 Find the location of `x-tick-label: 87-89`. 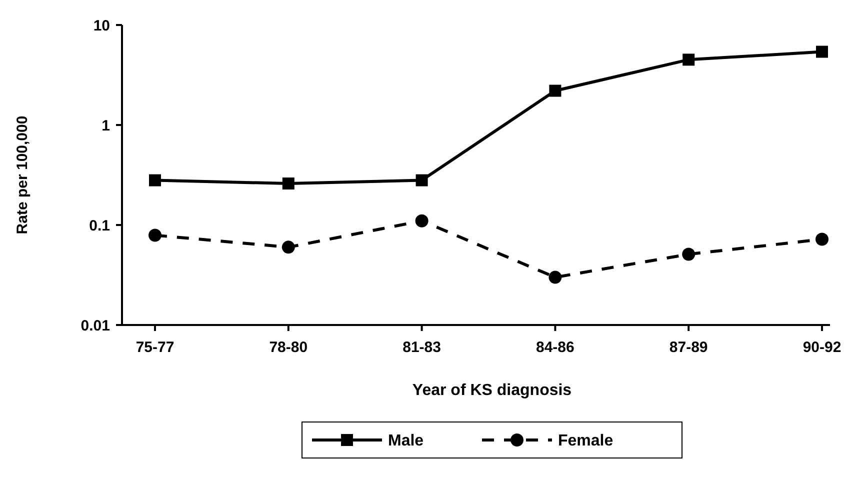

x-tick-label: 87-89 is located at coordinates (688, 347).